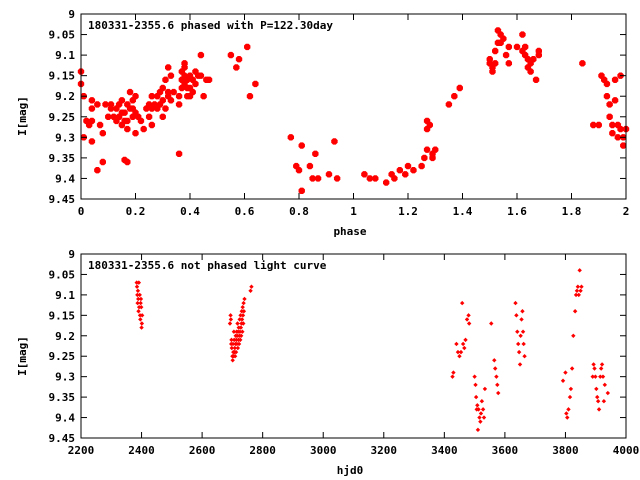 The width and height of the screenshot is (640, 480). I want to click on unphased-y-tick-label: 9.4, so click(65, 418).